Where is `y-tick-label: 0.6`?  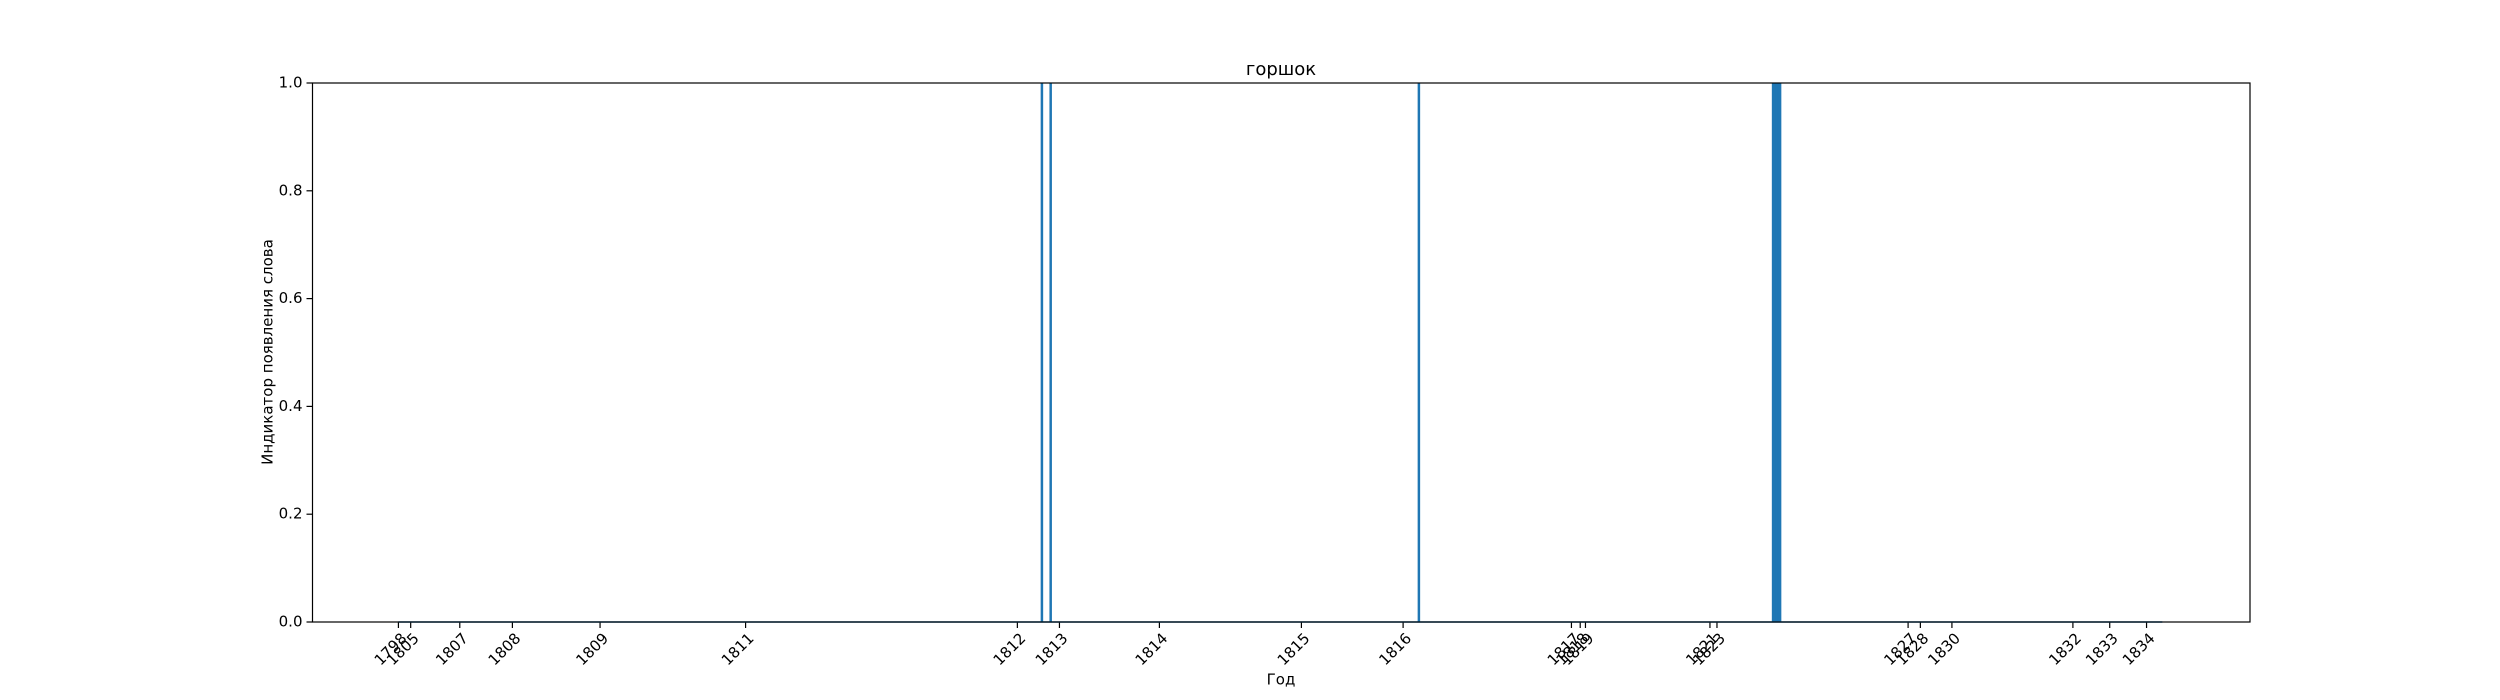 y-tick-label: 0.6 is located at coordinates (291, 298).